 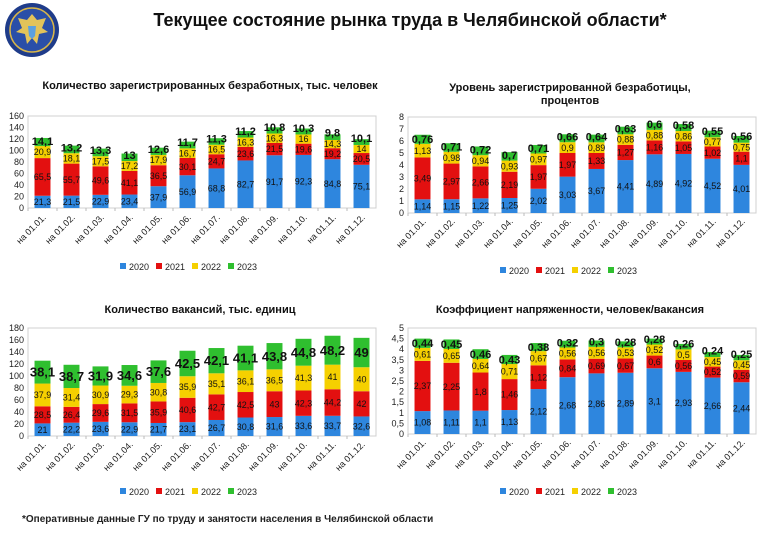 I want to click on data-label-2020: 22,2, so click(x=72, y=429).